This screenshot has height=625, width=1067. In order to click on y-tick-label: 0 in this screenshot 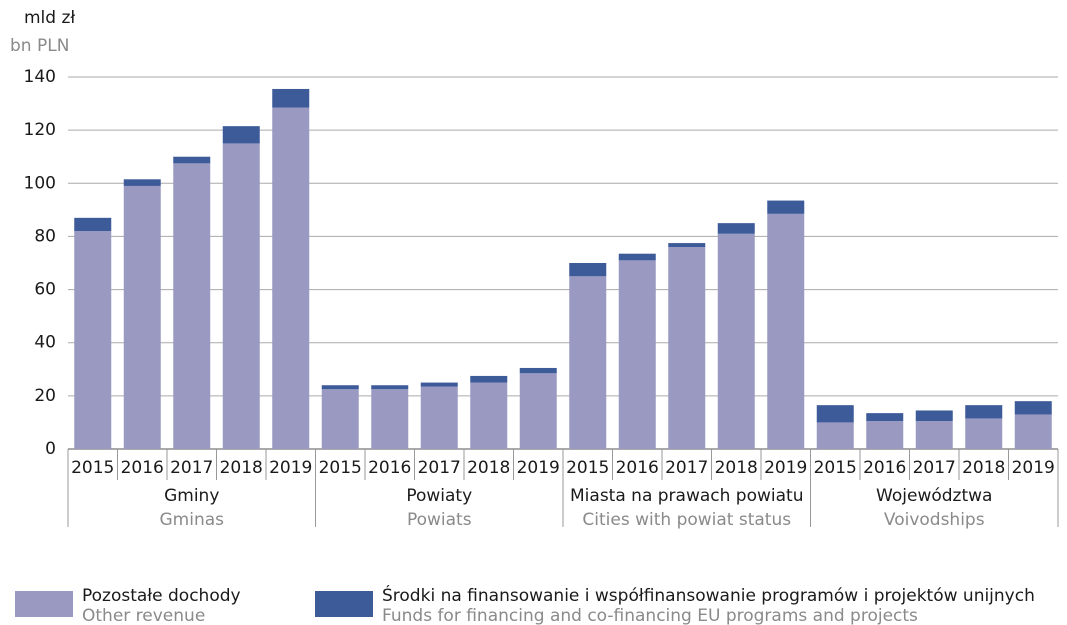, I will do `click(50, 449)`.